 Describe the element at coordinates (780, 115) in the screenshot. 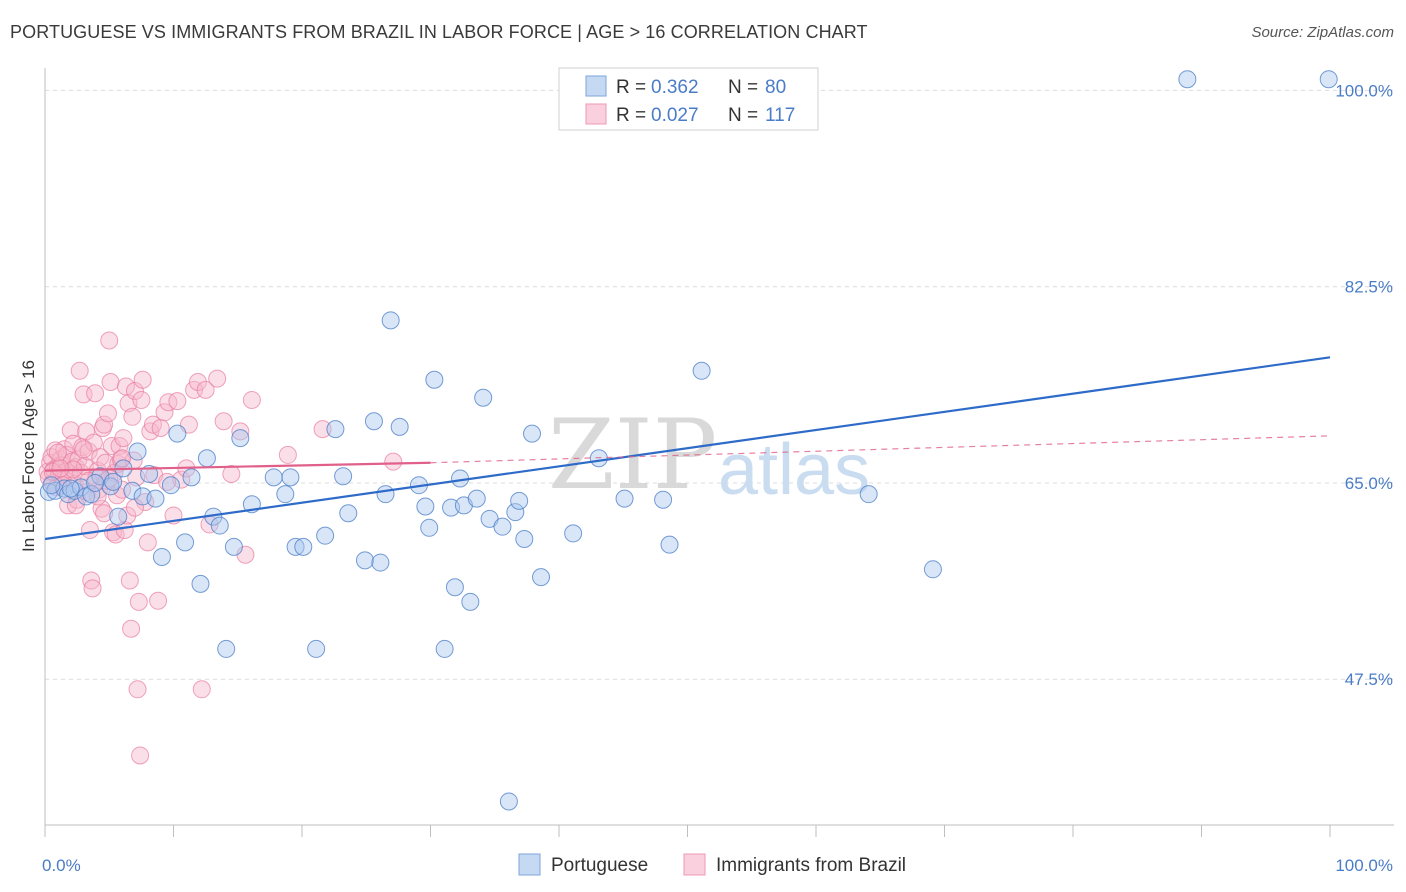

I see `legend-n-value-brazil: 117` at that location.